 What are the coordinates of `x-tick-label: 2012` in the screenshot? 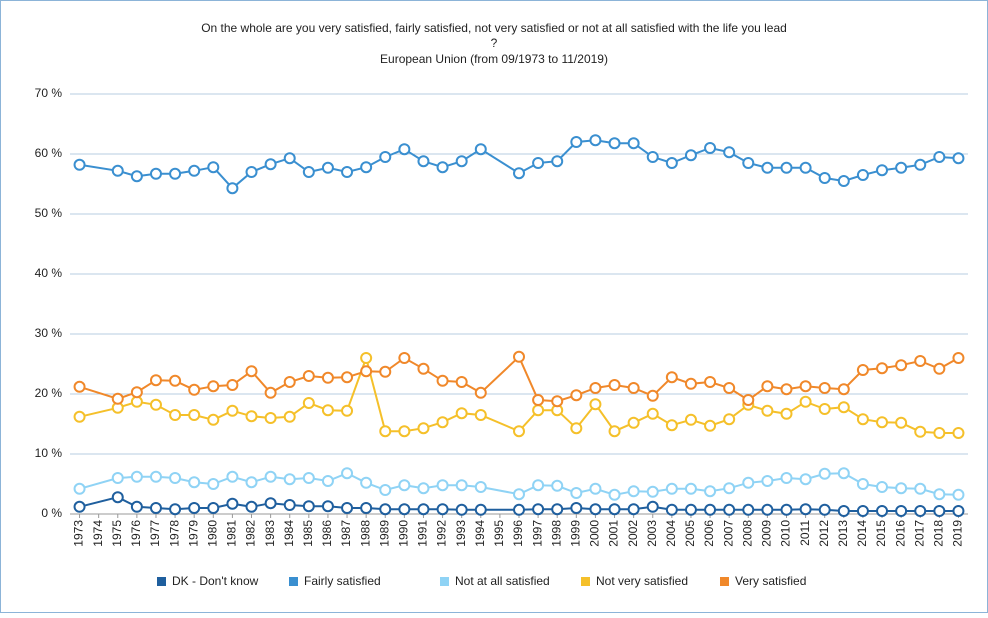 It's located at (824, 533).